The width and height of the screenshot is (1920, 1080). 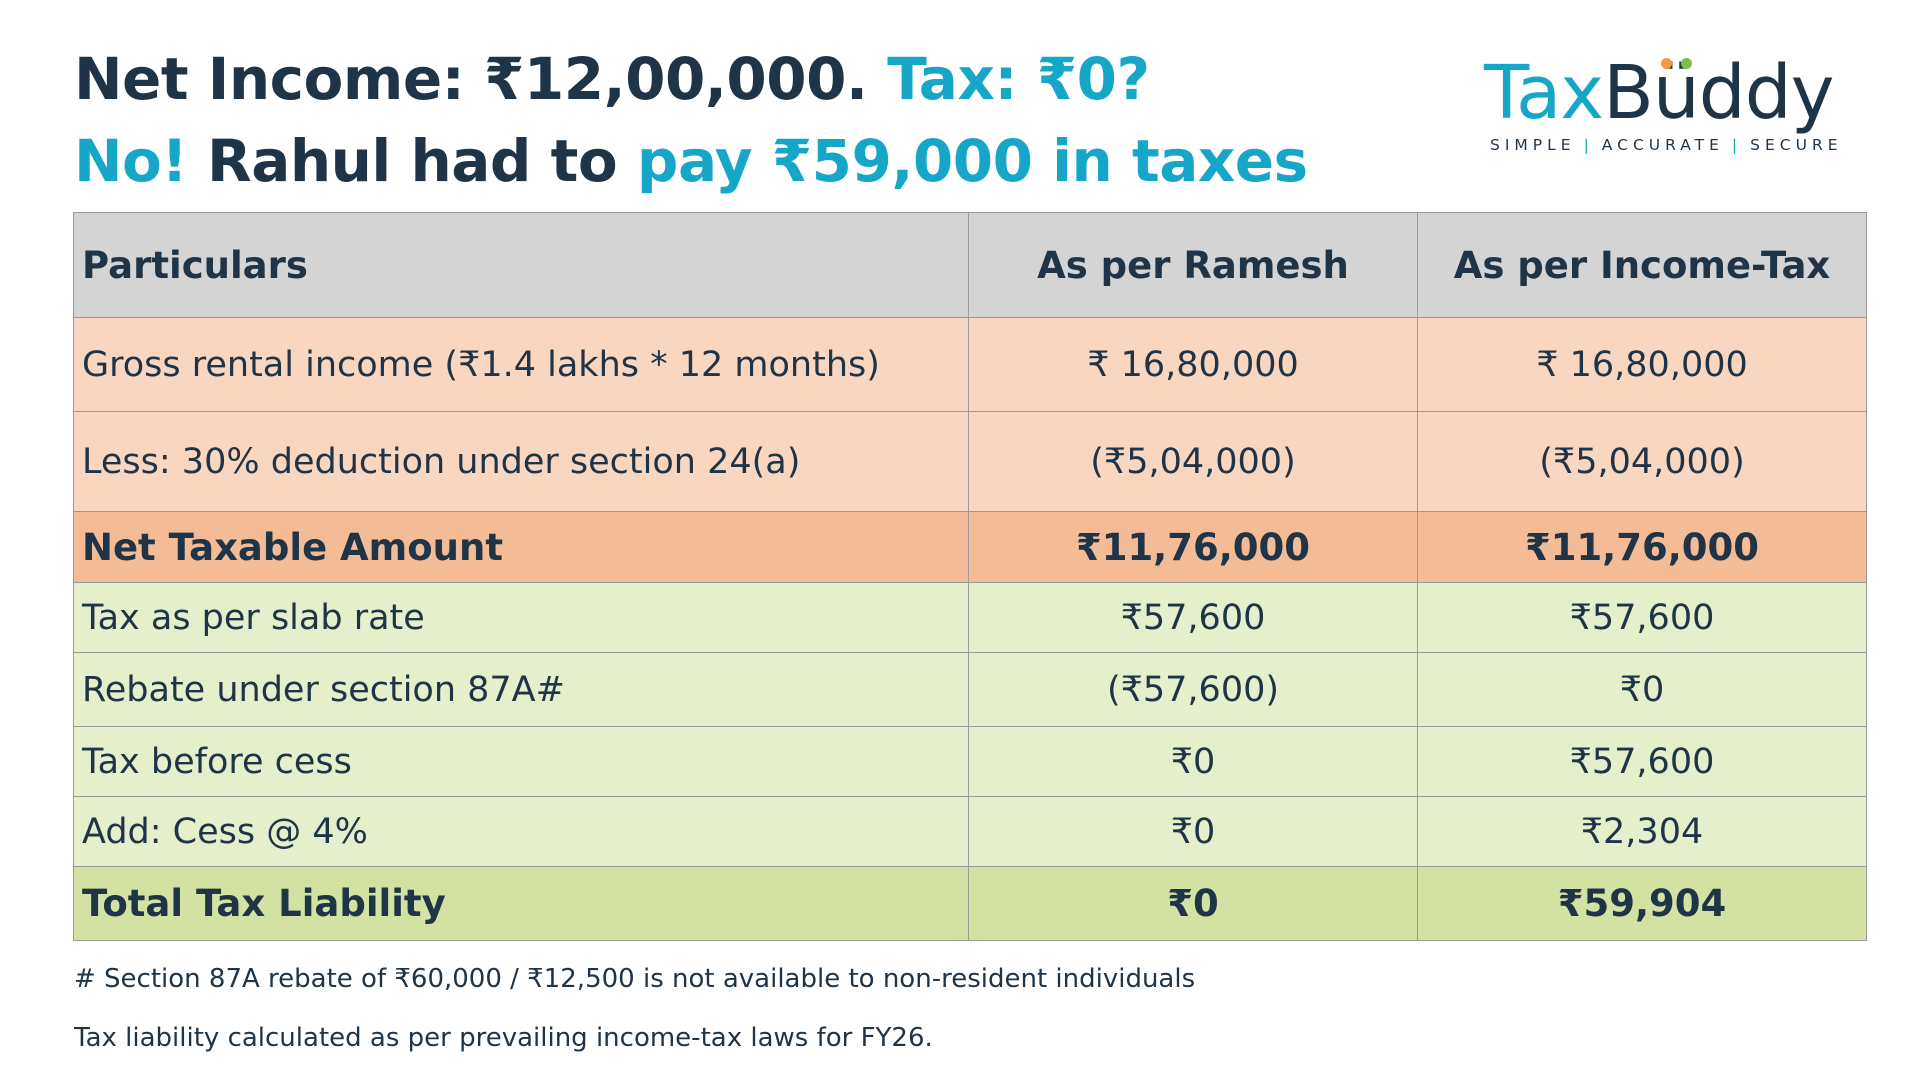 What do you see at coordinates (521, 617) in the screenshot?
I see `row-label: Tax as per slab rate` at bounding box center [521, 617].